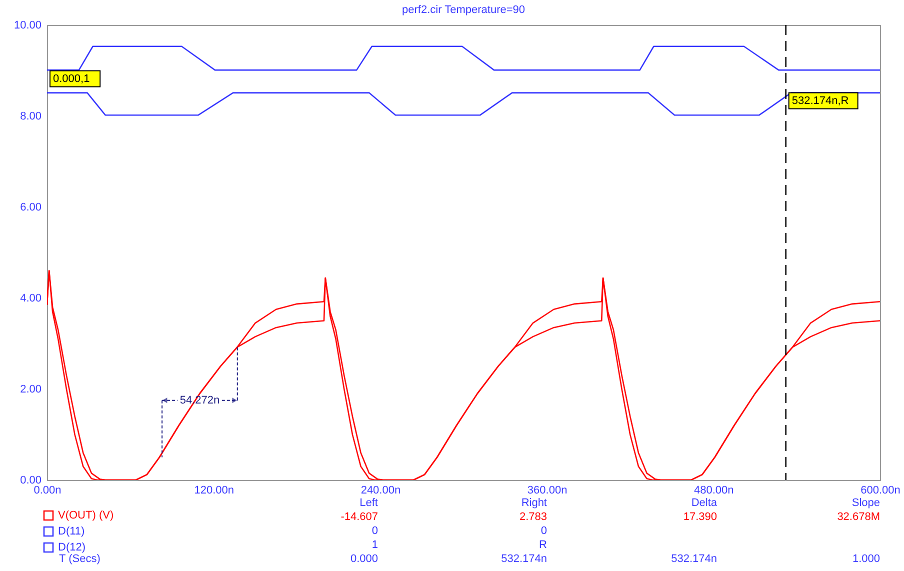  Describe the element at coordinates (31, 390) in the screenshot. I see `y-tick-label: 2.00` at that location.